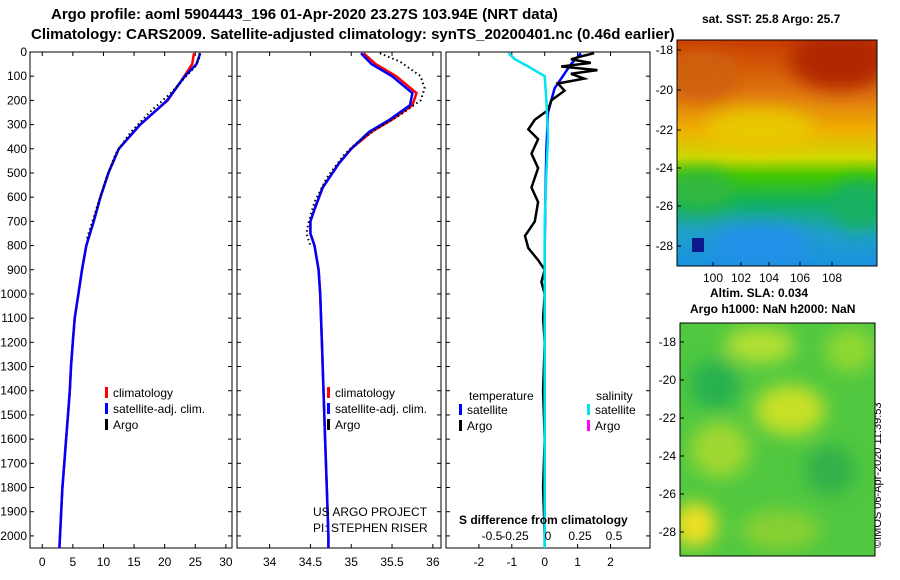 This screenshot has height=580, width=900. I want to click on sla-lat-tick-label: -22, so click(668, 418).